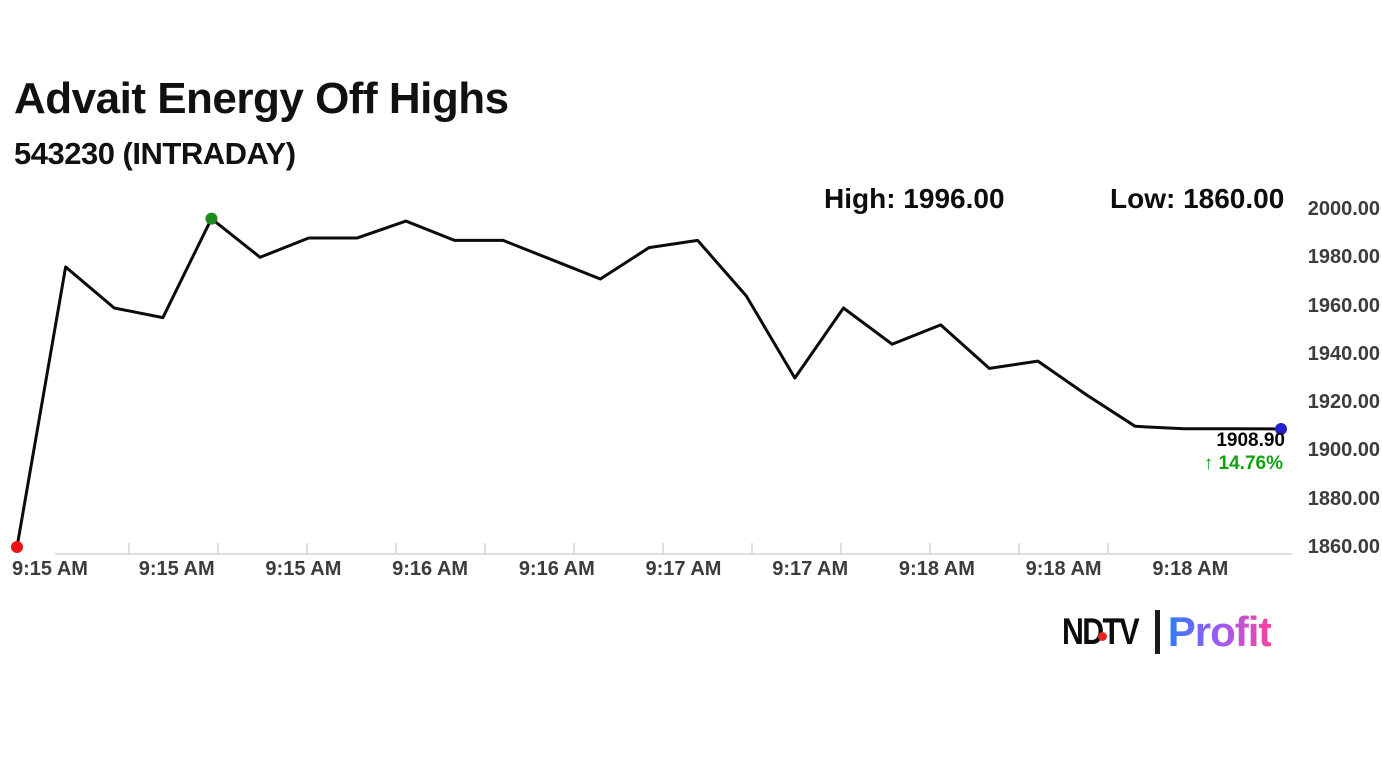 The width and height of the screenshot is (1382, 777). What do you see at coordinates (1343, 450) in the screenshot?
I see `y-axis-tick-label: 1900.00` at bounding box center [1343, 450].